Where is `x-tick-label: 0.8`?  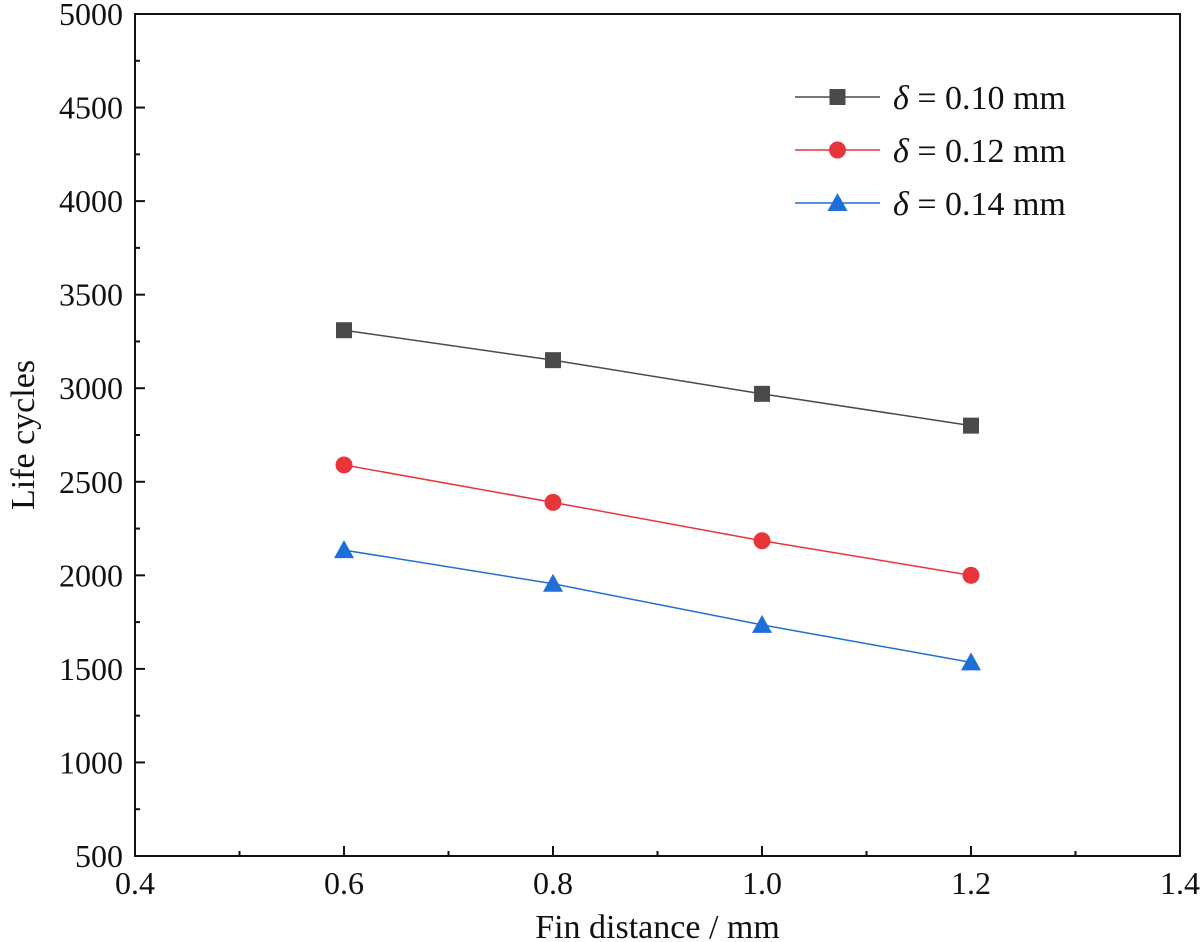 x-tick-label: 0.8 is located at coordinates (553, 883).